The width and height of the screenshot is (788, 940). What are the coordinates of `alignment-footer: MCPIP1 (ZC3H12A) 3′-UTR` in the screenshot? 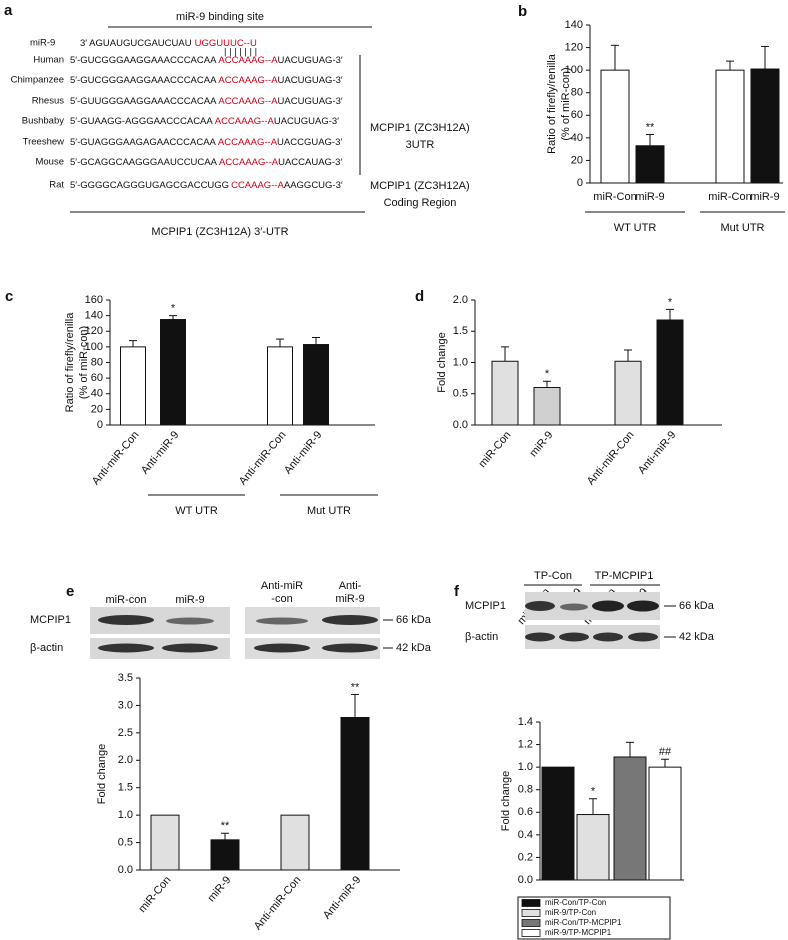 It's located at (219, 232).